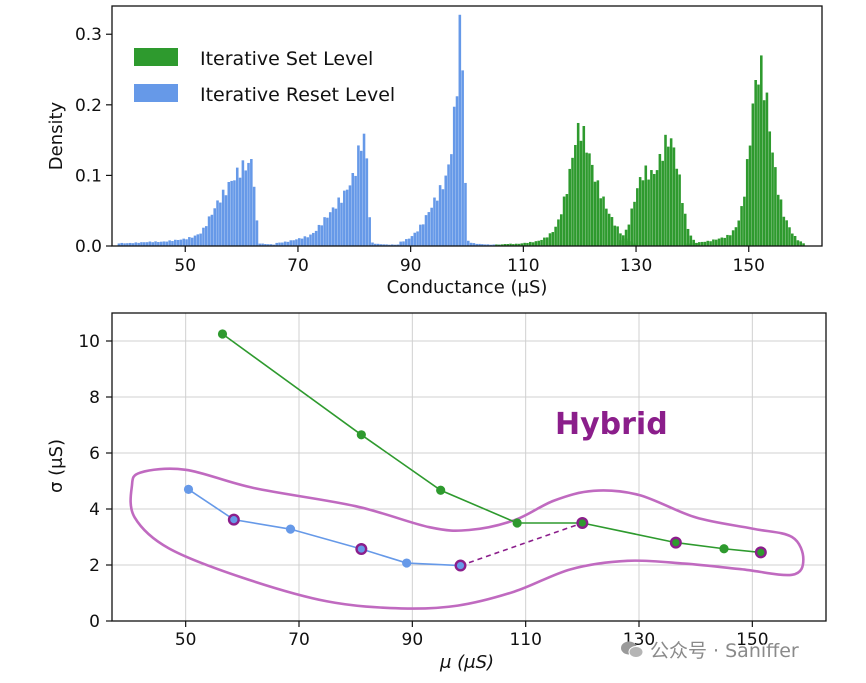  Describe the element at coordinates (88, 35) in the screenshot. I see `histogram-y-tick-label: 0.3` at that location.